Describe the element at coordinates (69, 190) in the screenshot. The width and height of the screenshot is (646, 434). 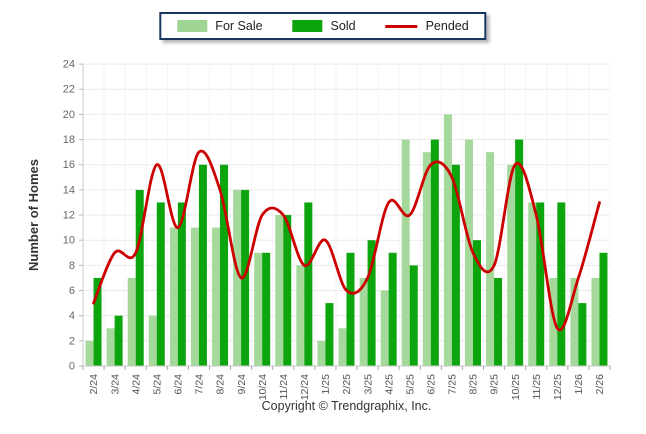
I see `y-tick-label: 14` at that location.